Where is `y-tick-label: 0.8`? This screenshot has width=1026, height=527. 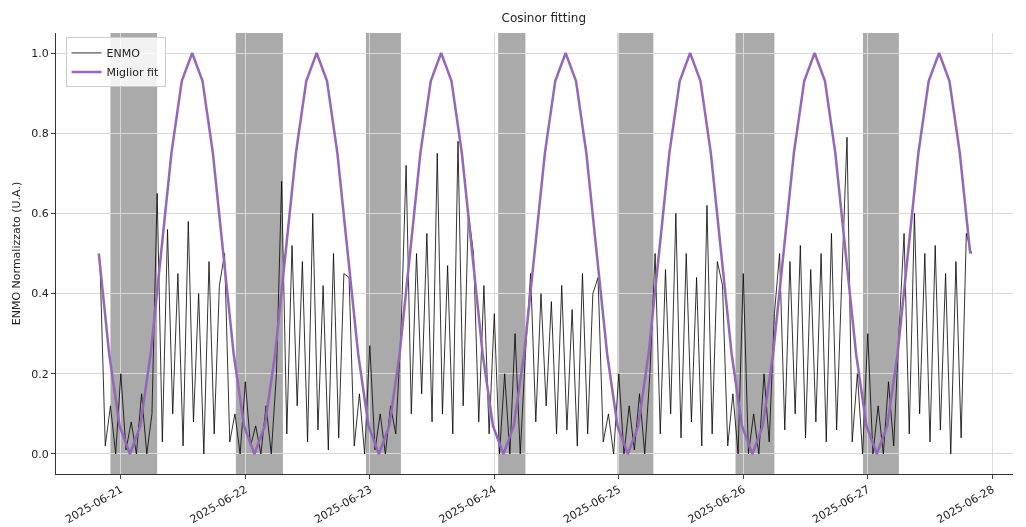
y-tick-label: 0.8 is located at coordinates (40, 134).